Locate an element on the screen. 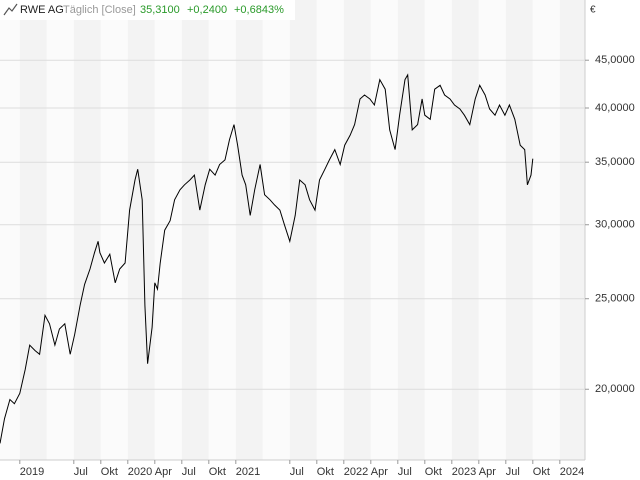 The image size is (640, 480). x-tick-label: 2020 is located at coordinates (140, 472).